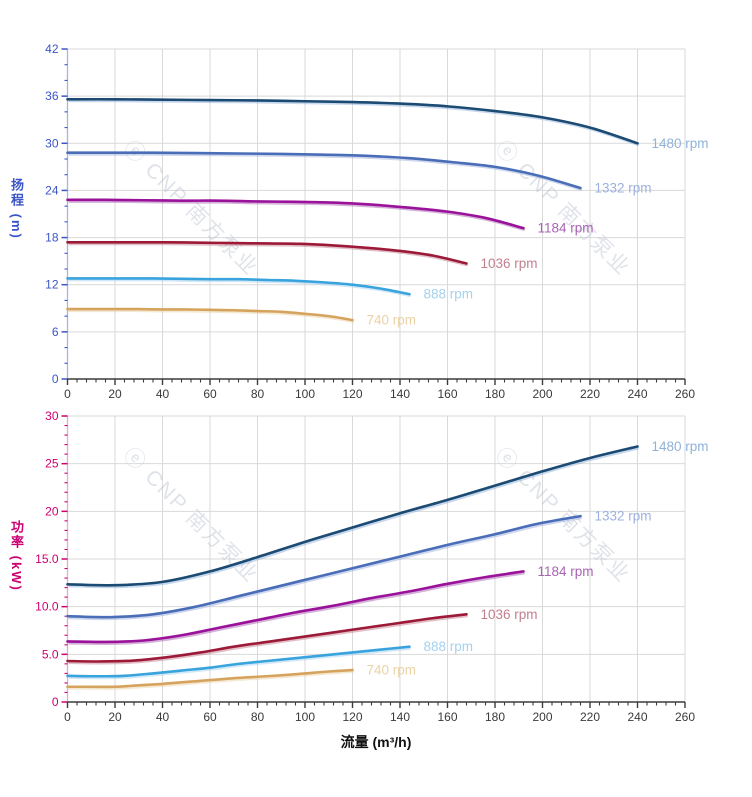 The width and height of the screenshot is (752, 797). What do you see at coordinates (376, 742) in the screenshot?
I see `flow-axis-title: 流量 (m³/h)` at bounding box center [376, 742].